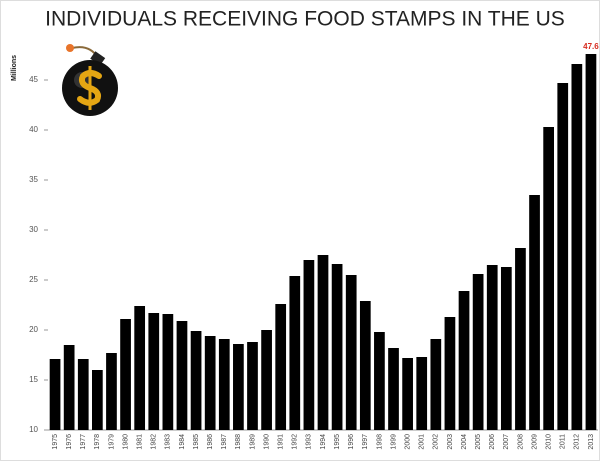 Image resolution: width=600 pixels, height=461 pixels. What do you see at coordinates (140, 442) in the screenshot?
I see `x-tick-label: 1981` at bounding box center [140, 442].